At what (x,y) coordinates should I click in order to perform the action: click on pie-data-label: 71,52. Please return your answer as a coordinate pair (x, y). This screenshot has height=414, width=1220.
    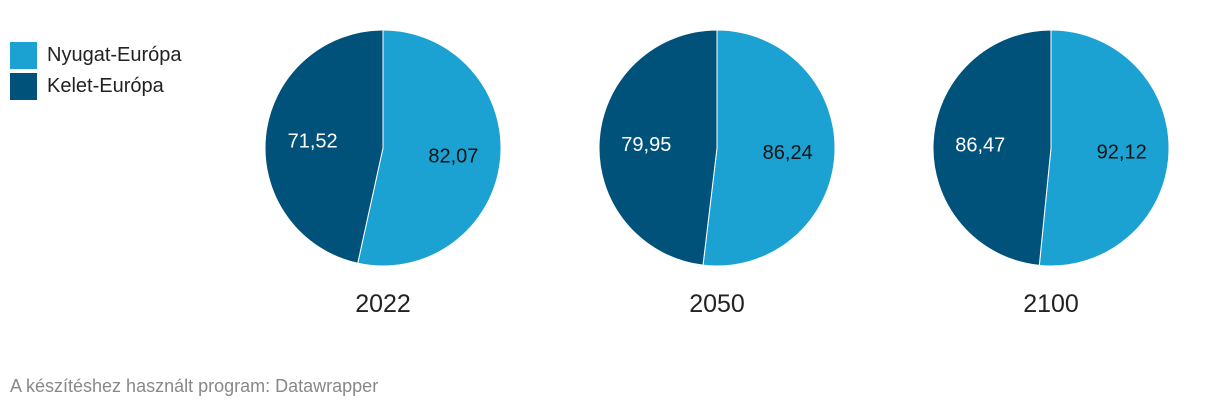
    Looking at the image, I should click on (313, 141).